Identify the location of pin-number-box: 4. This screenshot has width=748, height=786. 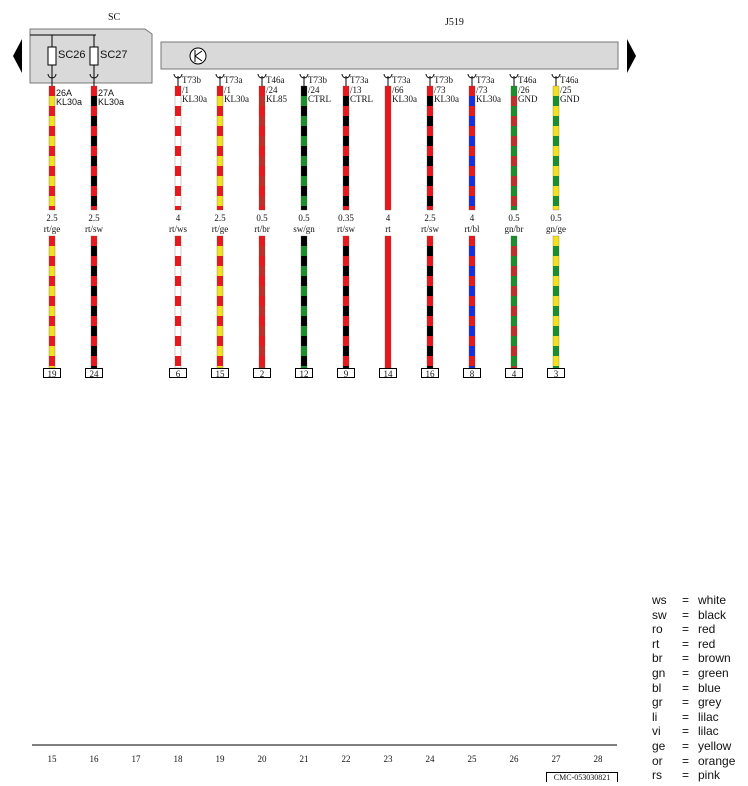
(514, 373).